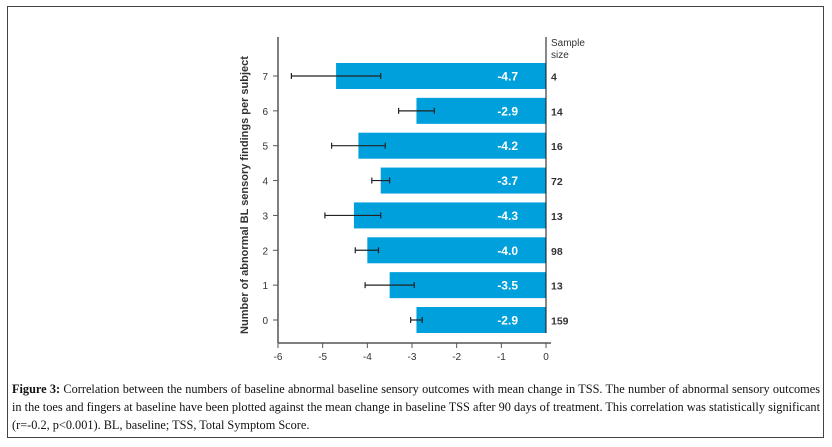  Describe the element at coordinates (557, 182) in the screenshot. I see `sample-size-label: 72` at that location.